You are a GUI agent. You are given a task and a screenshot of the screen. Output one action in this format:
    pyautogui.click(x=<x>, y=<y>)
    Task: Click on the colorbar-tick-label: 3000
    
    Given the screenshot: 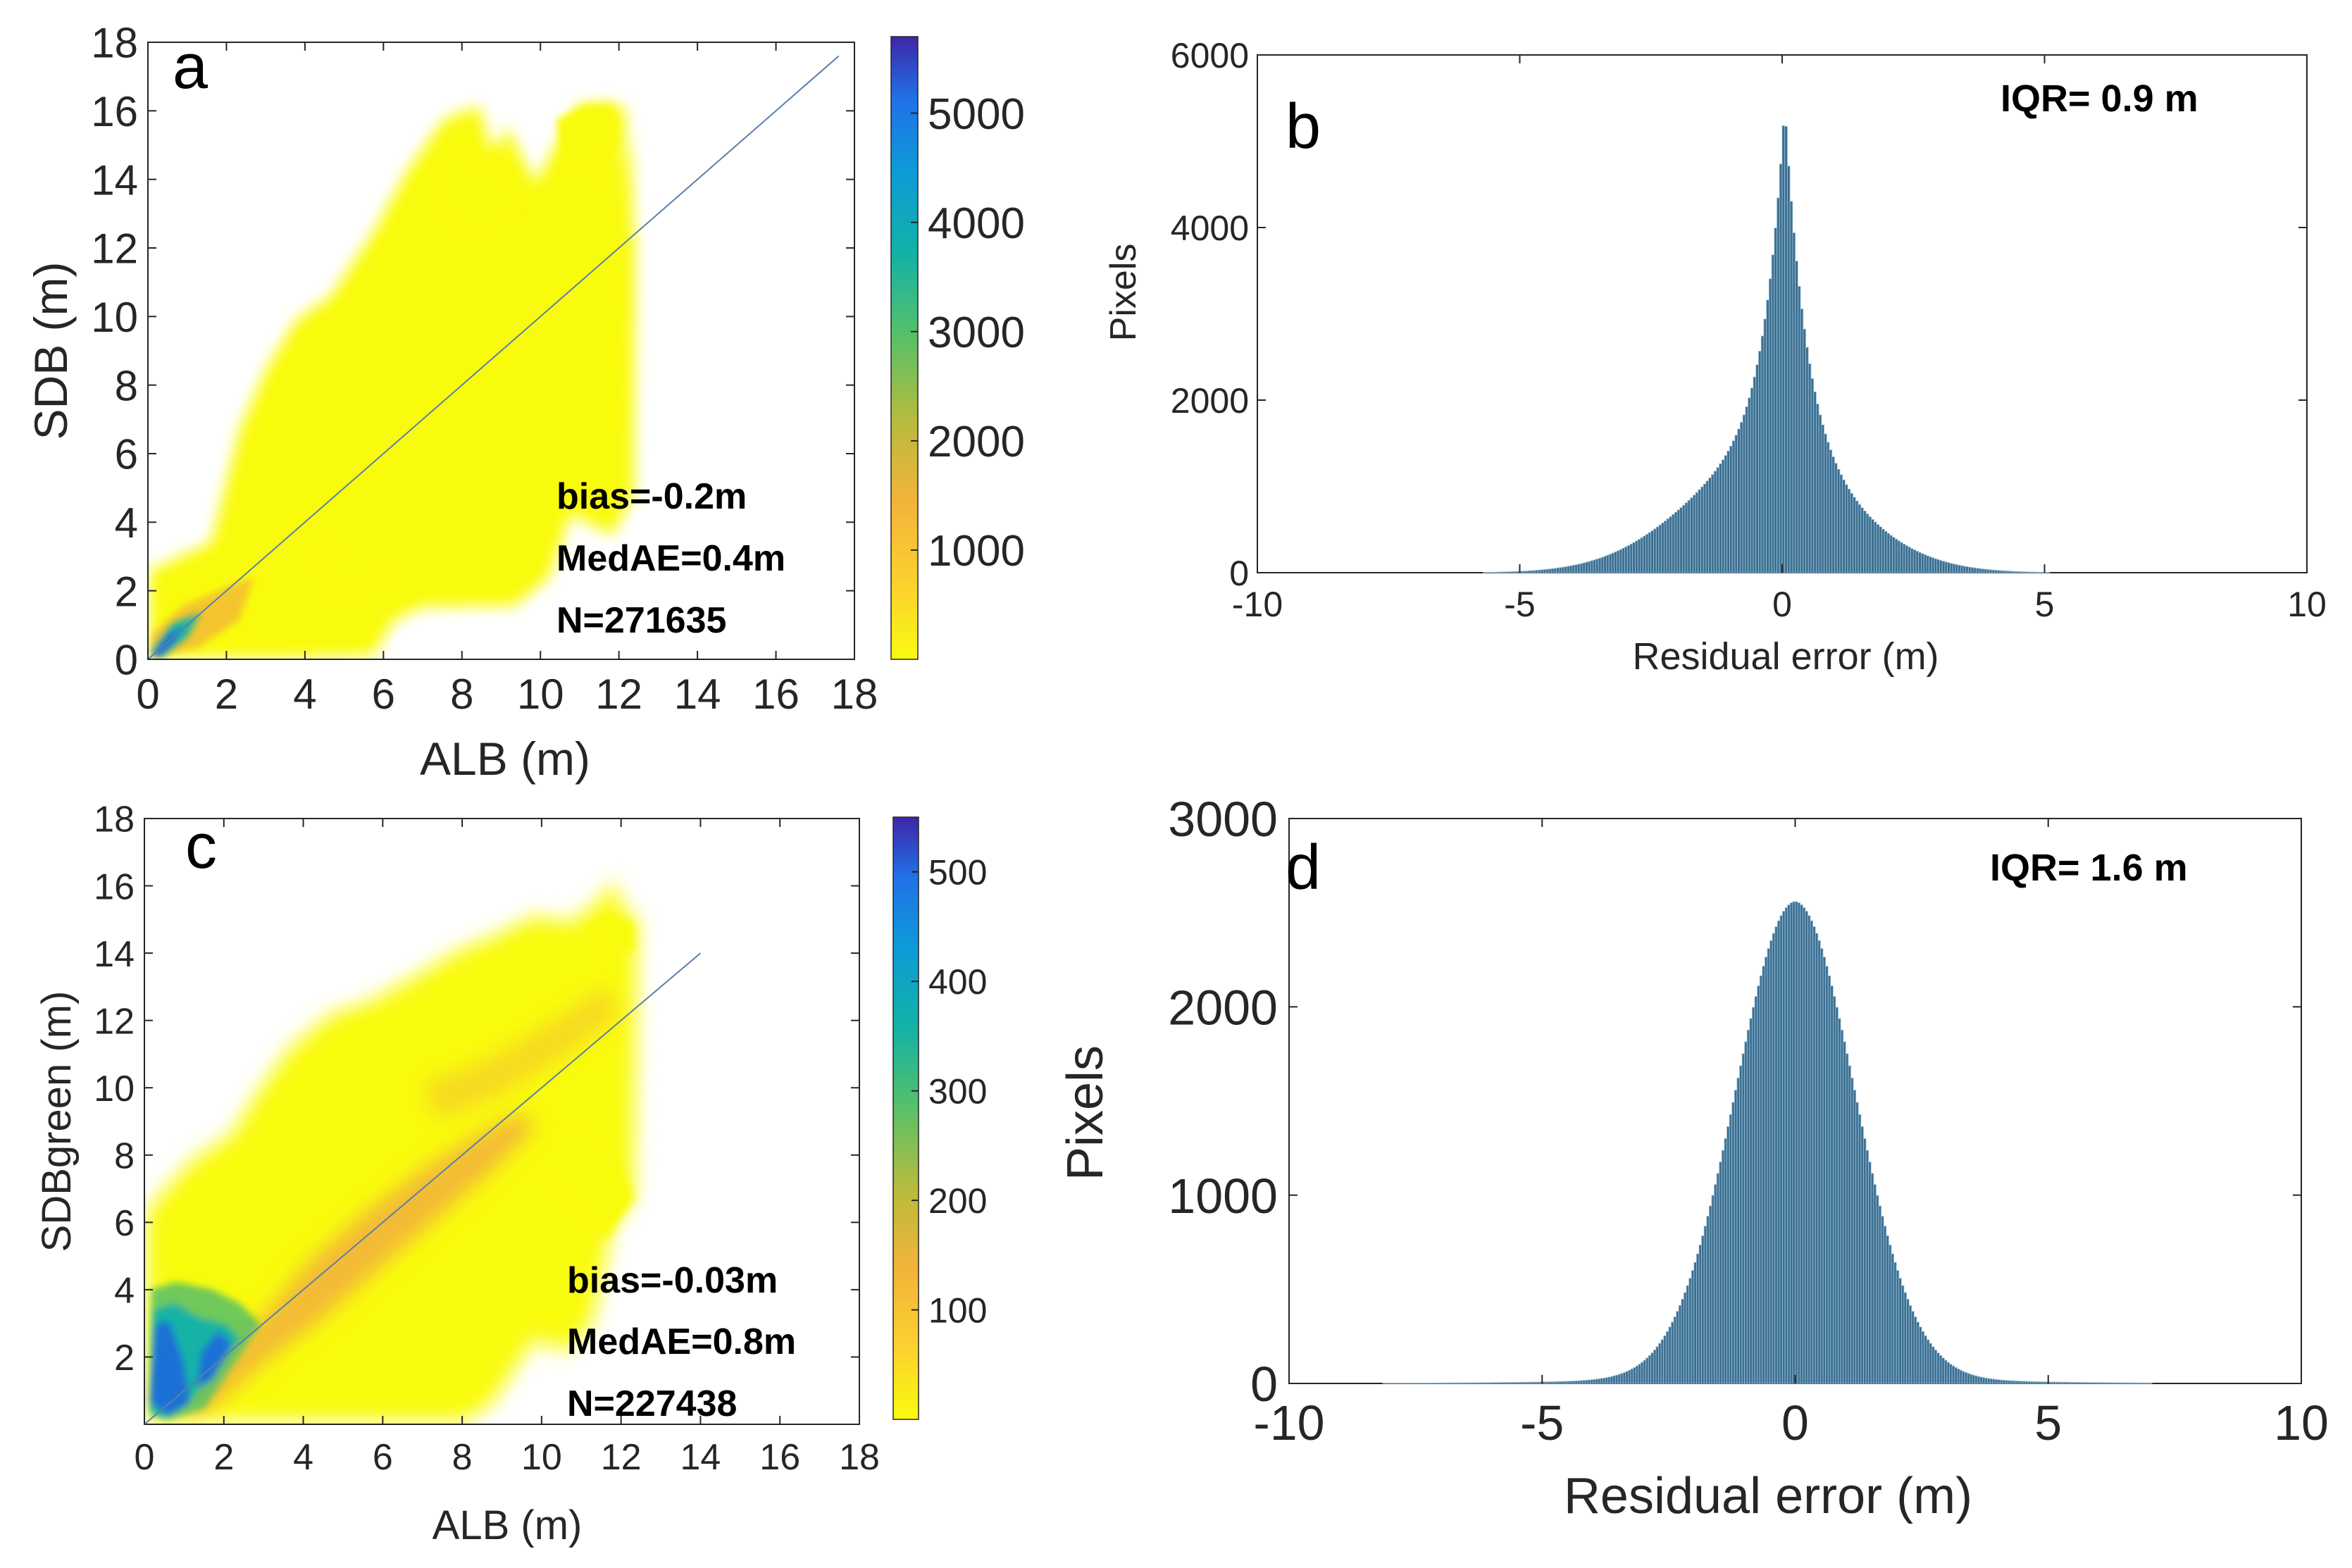 What is the action you would take?
    pyautogui.click(x=976, y=333)
    